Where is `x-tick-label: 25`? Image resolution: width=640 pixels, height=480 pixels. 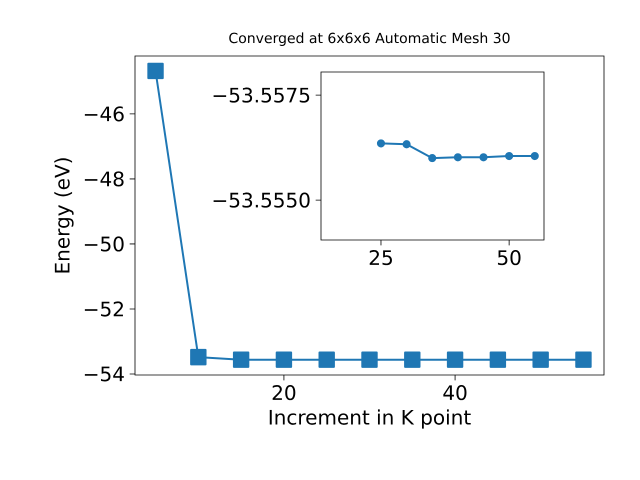 x-tick-label: 25 is located at coordinates (381, 258).